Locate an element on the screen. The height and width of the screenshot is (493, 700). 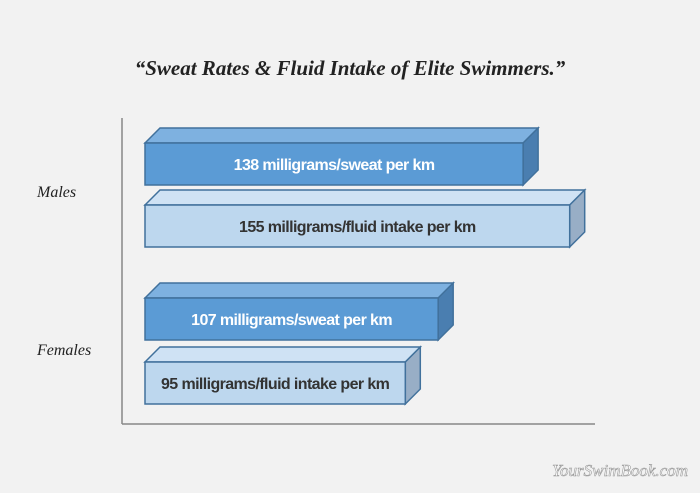
bar-females-fluid: 95 milligrams/fluid intake per km is located at coordinates (283, 375).